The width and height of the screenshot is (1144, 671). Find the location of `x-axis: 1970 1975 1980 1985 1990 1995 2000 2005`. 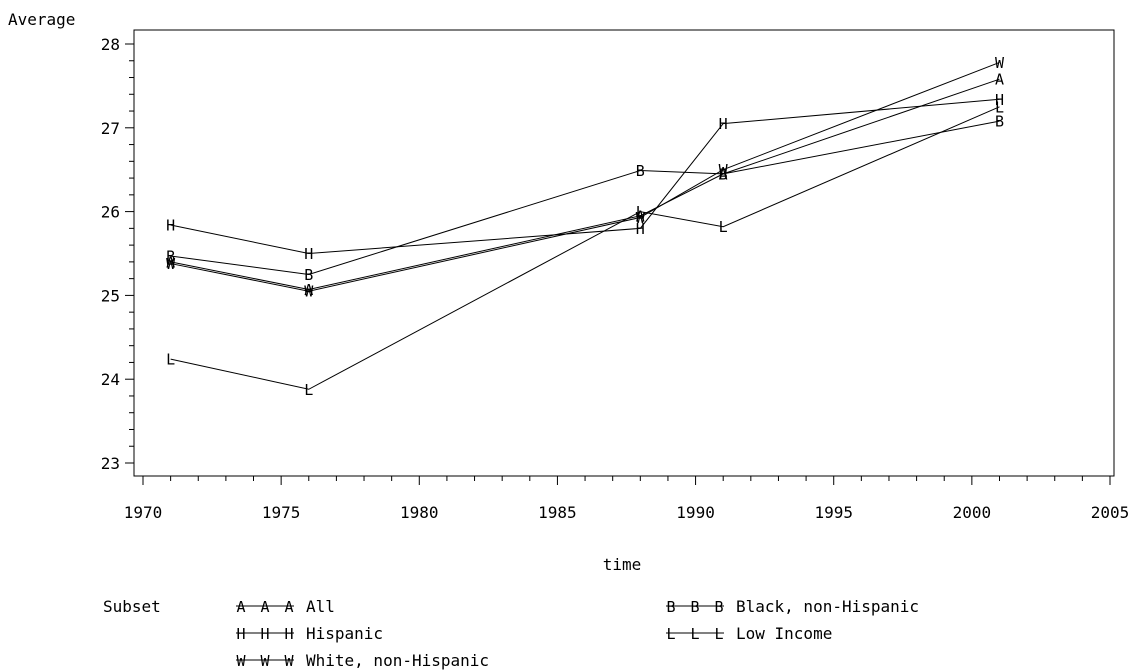

x-axis: 1970 1975 1980 1985 1990 1995 2000 2005 is located at coordinates (627, 499).